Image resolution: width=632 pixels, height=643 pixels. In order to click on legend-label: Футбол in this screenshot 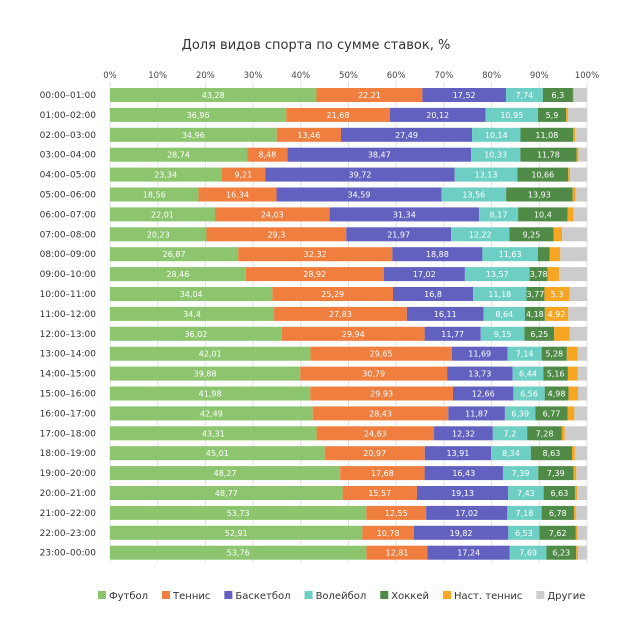, I will do `click(128, 596)`.